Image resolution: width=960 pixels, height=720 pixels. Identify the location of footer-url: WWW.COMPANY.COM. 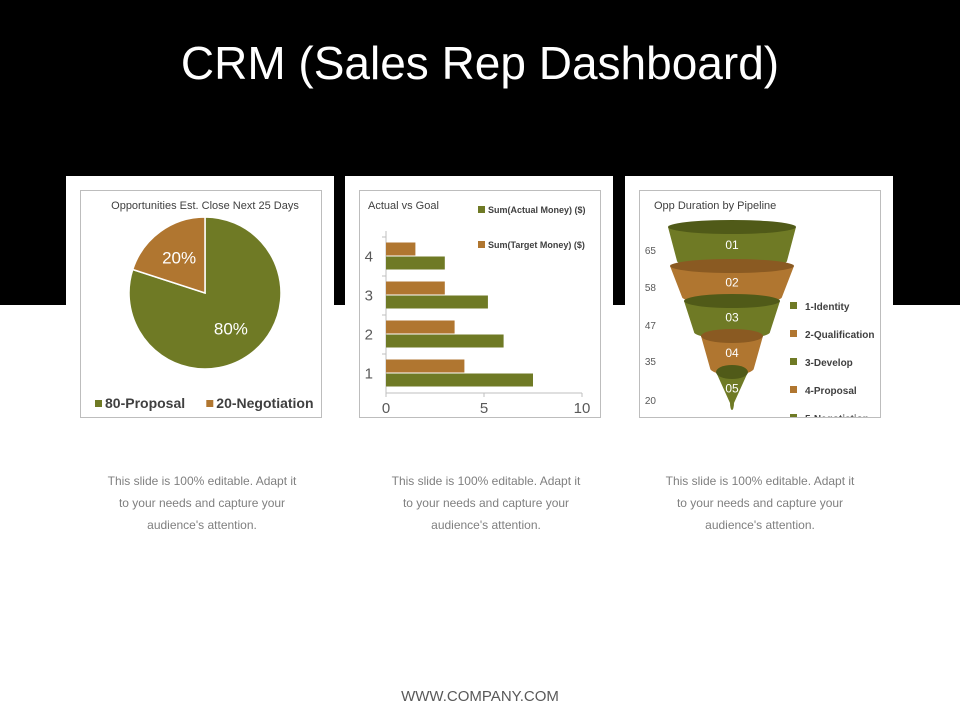
(480, 696).